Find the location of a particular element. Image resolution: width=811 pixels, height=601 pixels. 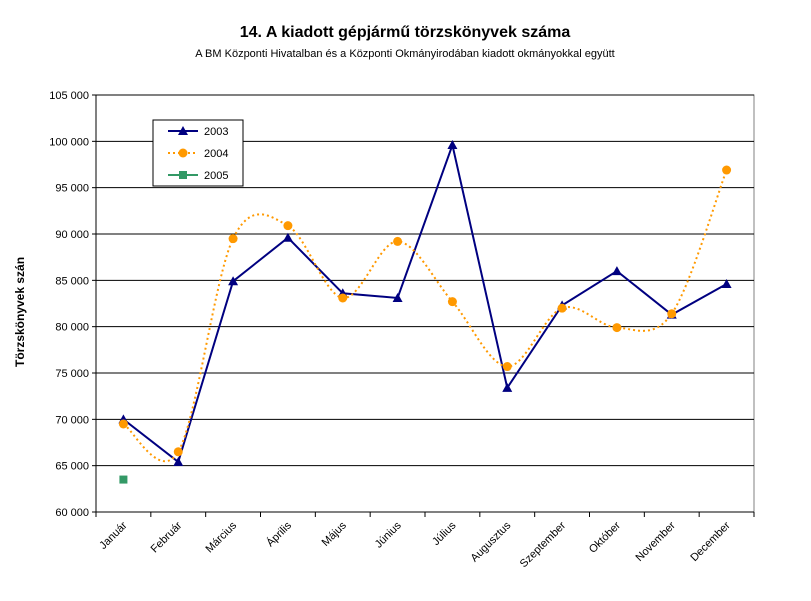

y-tick-label: 100 000 is located at coordinates (69, 142).